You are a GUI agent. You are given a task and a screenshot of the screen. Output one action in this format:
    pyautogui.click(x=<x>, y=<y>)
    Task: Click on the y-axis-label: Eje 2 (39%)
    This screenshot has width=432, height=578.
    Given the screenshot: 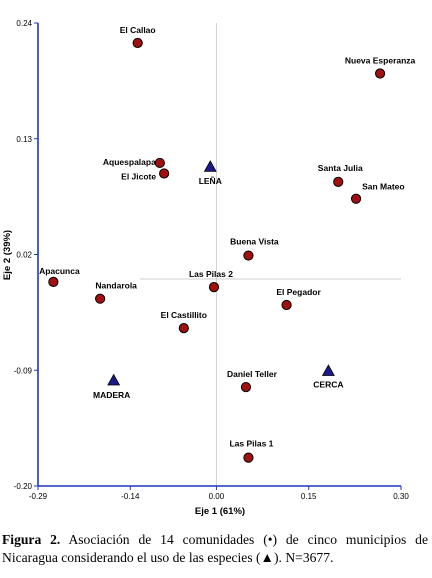 What is the action you would take?
    pyautogui.click(x=7, y=255)
    